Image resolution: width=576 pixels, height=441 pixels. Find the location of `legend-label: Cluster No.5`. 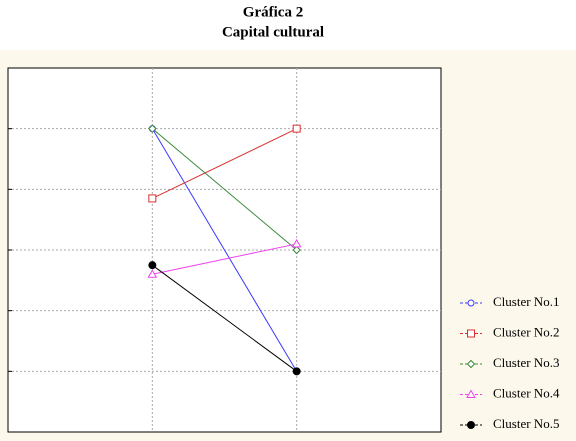

legend-label: Cluster No.5 is located at coordinates (526, 423).